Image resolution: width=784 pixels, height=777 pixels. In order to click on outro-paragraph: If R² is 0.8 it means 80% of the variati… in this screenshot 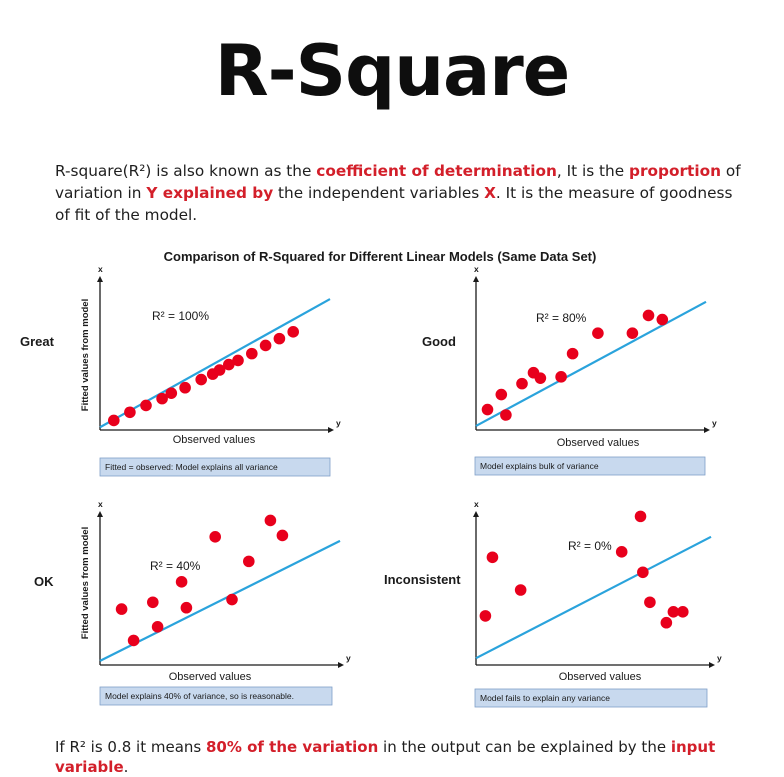, I will do `click(405, 757)`.